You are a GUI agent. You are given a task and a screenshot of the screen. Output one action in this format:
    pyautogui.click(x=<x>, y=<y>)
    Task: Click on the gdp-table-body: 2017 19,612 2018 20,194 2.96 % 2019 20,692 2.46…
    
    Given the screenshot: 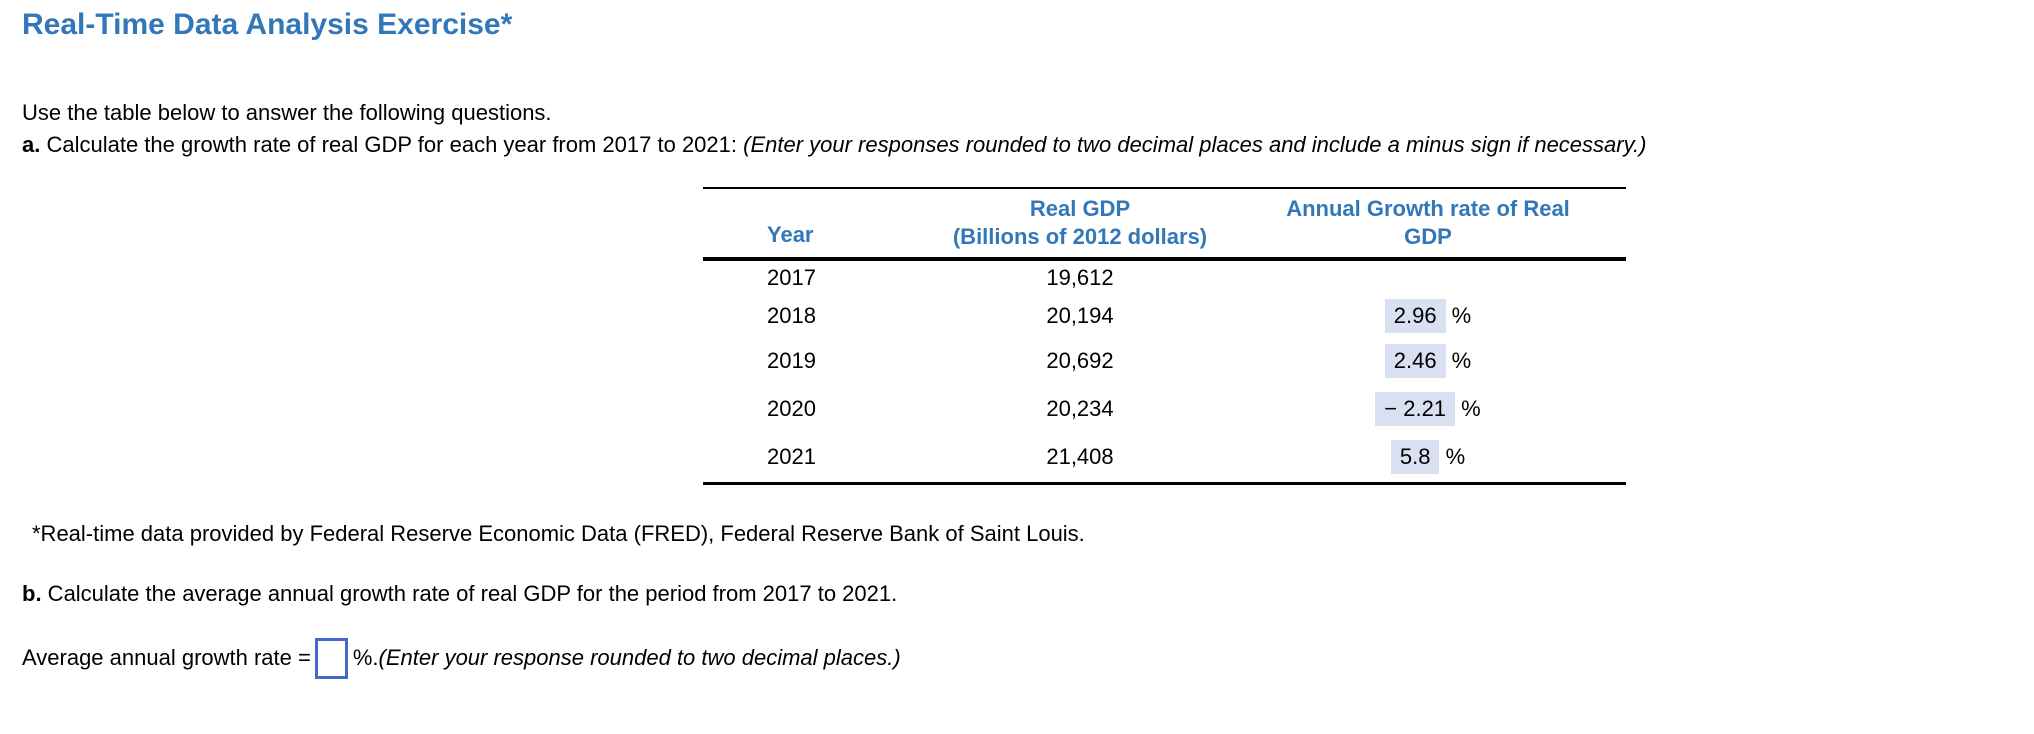 What is the action you would take?
    pyautogui.click(x=1164, y=371)
    